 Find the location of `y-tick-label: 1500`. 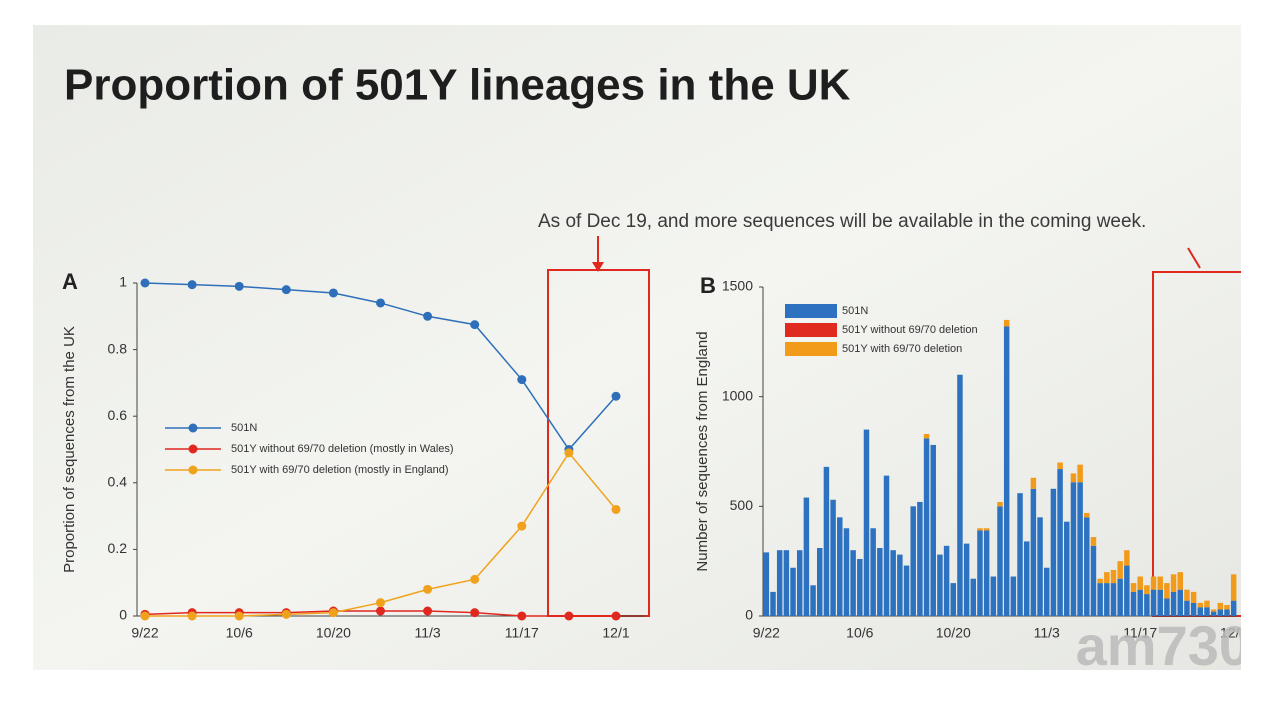

y-tick-label: 1500 is located at coordinates (737, 286).